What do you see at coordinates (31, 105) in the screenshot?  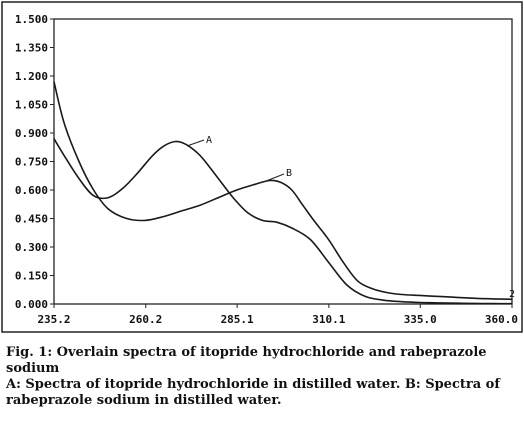 I see `y-tick-label: 1.050` at bounding box center [31, 105].